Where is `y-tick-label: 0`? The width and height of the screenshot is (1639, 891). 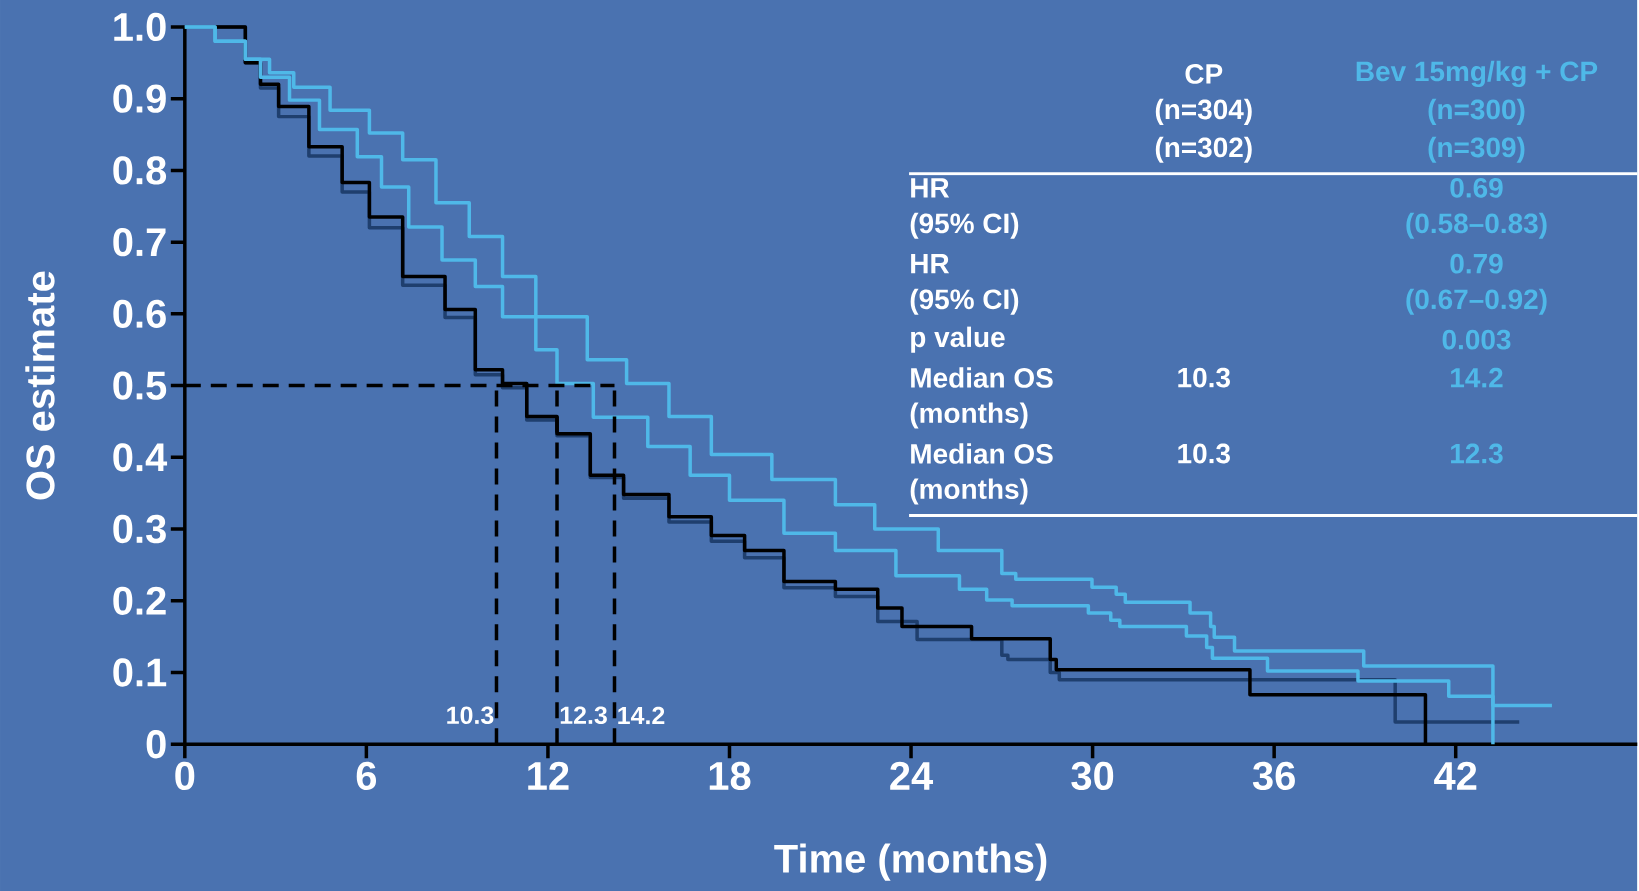 y-tick-label: 0 is located at coordinates (156, 744).